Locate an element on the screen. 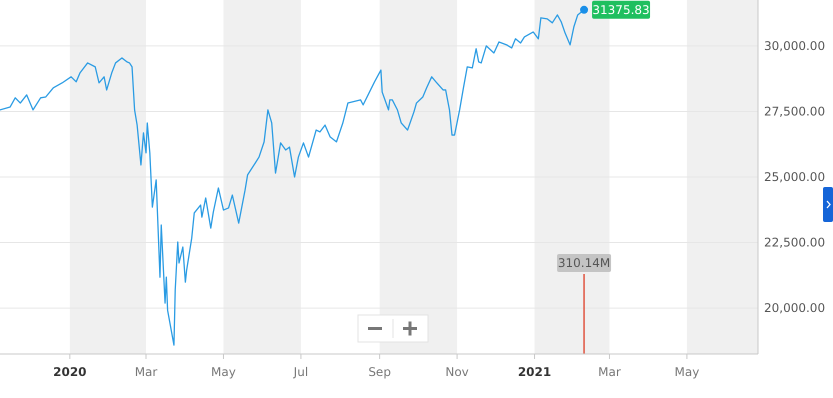 The image size is (833, 398). x-tick-label: 2020 is located at coordinates (70, 372).